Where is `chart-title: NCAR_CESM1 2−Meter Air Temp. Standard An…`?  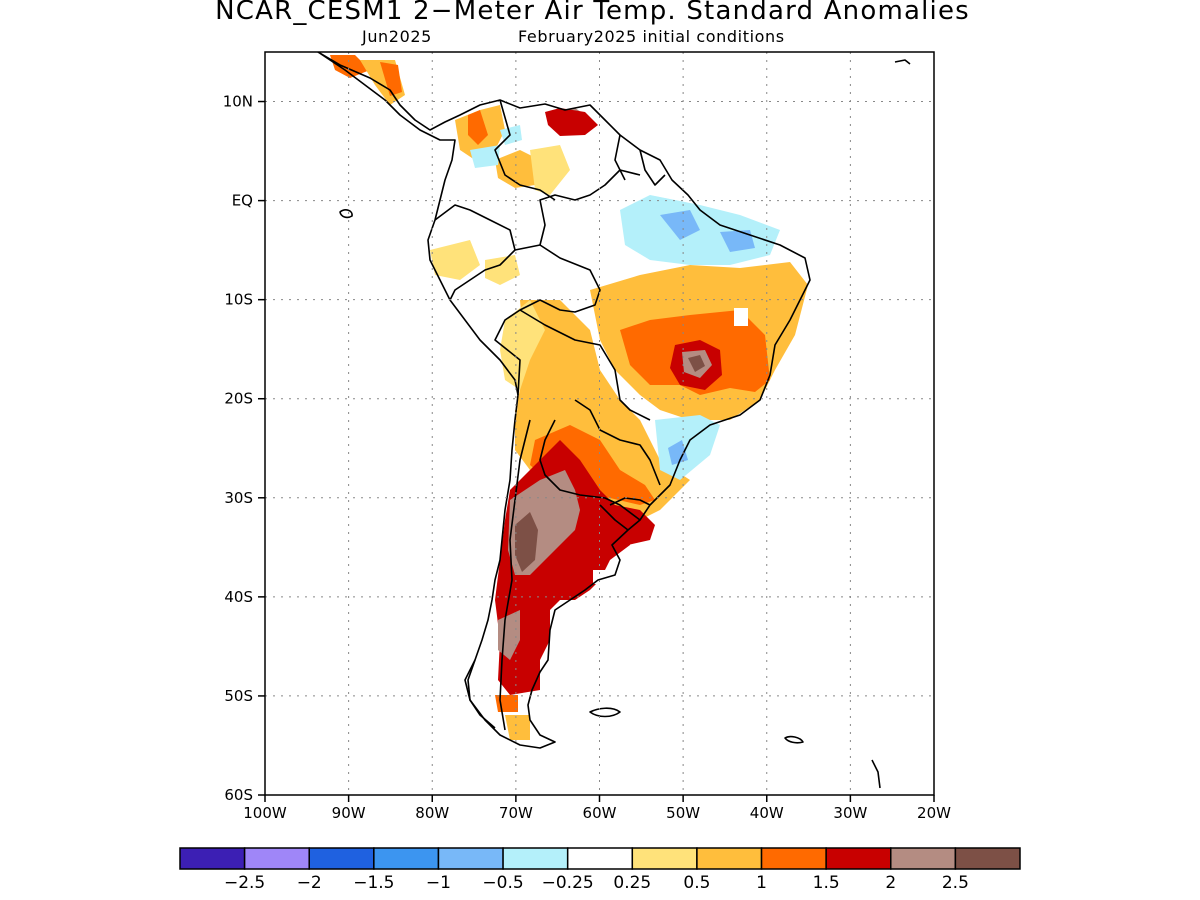
chart-title: NCAR_CESM1 2−Meter Air Temp. Standard An… is located at coordinates (592, 13).